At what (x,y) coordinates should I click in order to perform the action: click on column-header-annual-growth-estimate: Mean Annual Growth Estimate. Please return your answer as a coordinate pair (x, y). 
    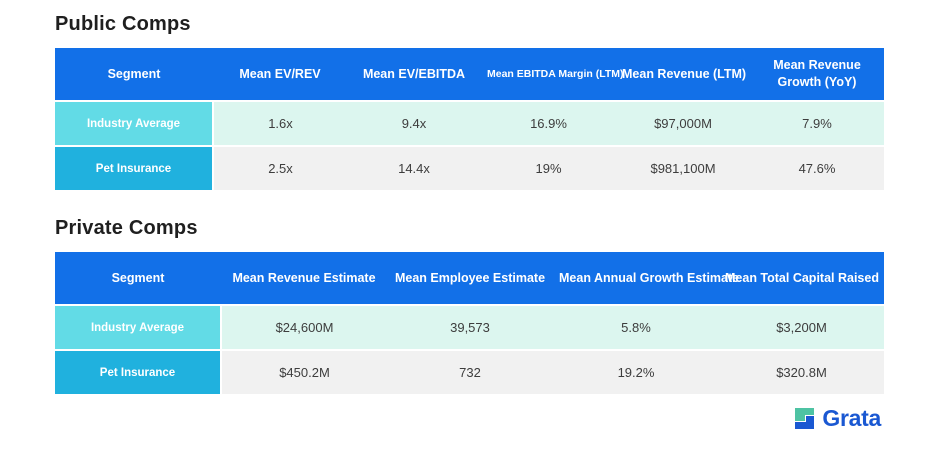
    Looking at the image, I should click on (646, 278).